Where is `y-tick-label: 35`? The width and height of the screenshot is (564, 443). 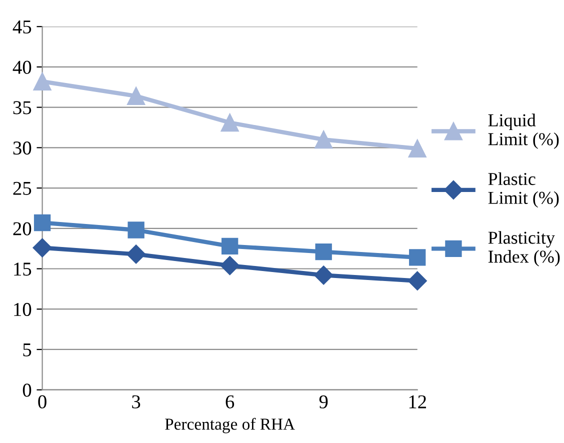 y-tick-label: 35 is located at coordinates (22, 107).